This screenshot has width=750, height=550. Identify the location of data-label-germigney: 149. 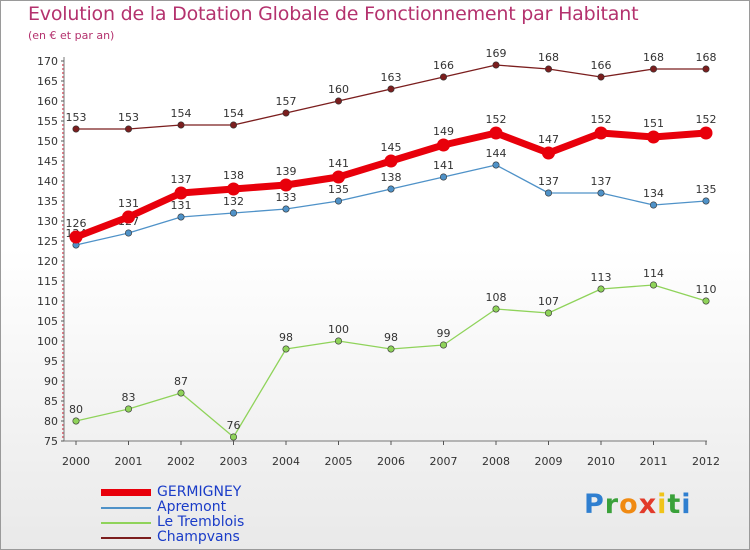
(443, 131).